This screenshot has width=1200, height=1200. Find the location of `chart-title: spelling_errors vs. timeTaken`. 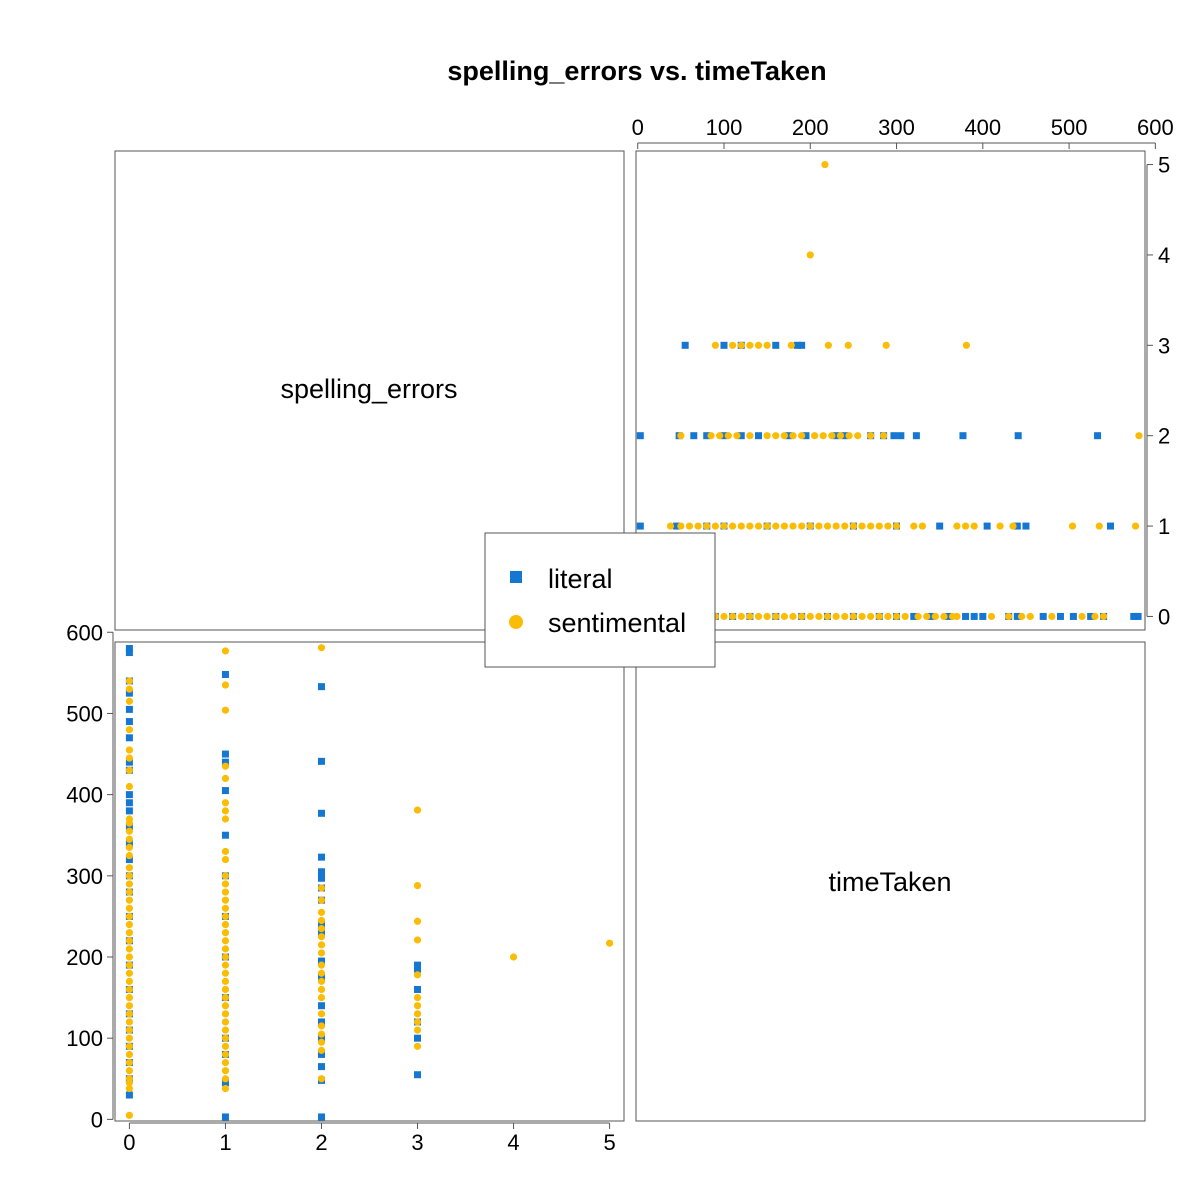

chart-title: spelling_errors vs. timeTaken is located at coordinates (636, 71).